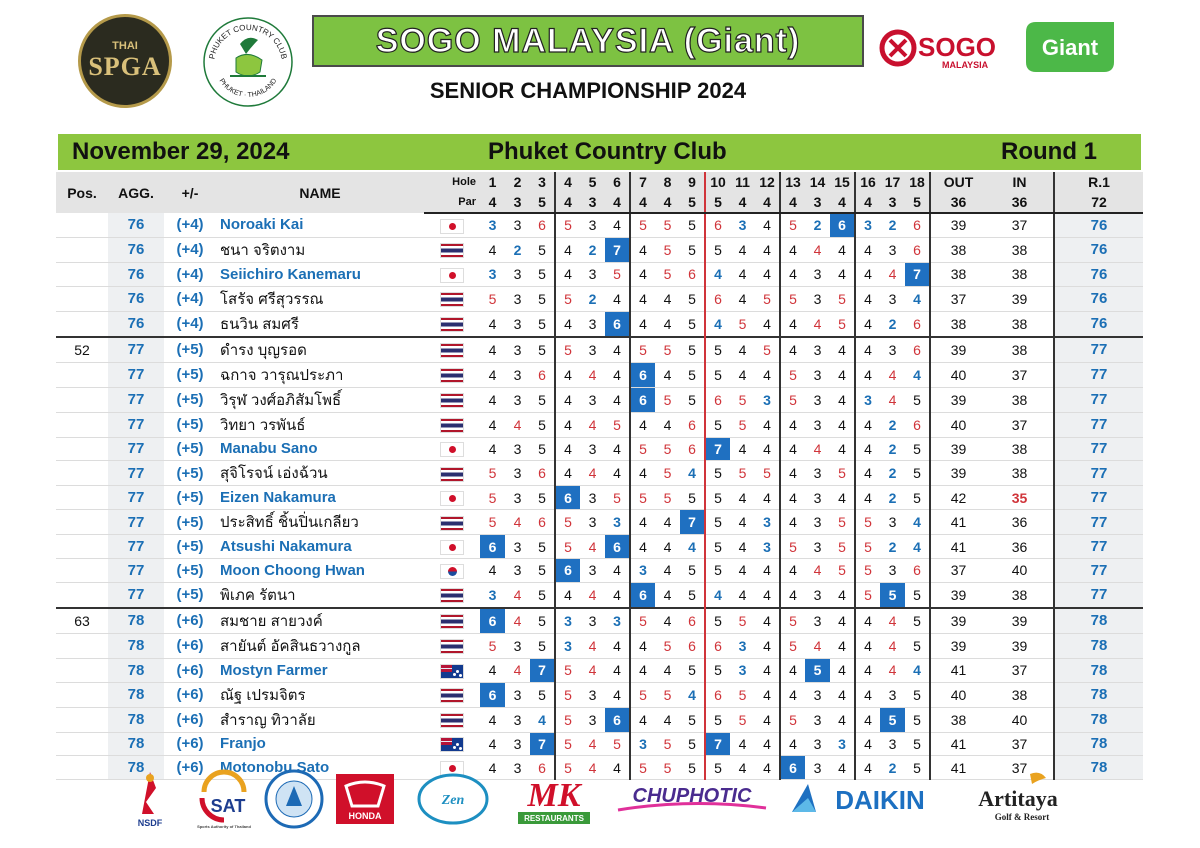 The height and width of the screenshot is (848, 1200). What do you see at coordinates (692, 203) in the screenshot?
I see `hole-par: 5` at bounding box center [692, 203].